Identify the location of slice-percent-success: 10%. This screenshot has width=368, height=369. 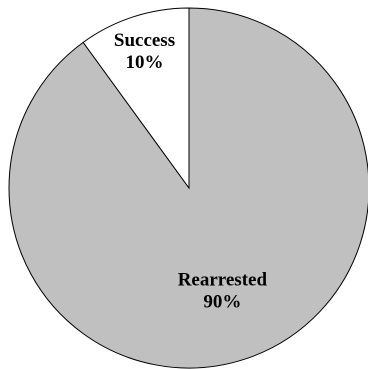
(145, 62).